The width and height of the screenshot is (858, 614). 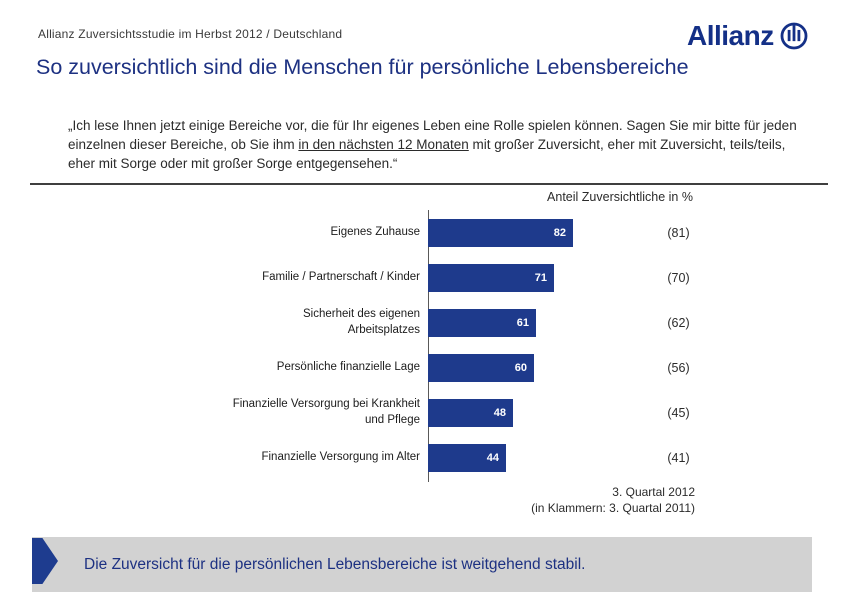 I want to click on bar-value-label: 60, so click(x=520, y=367).